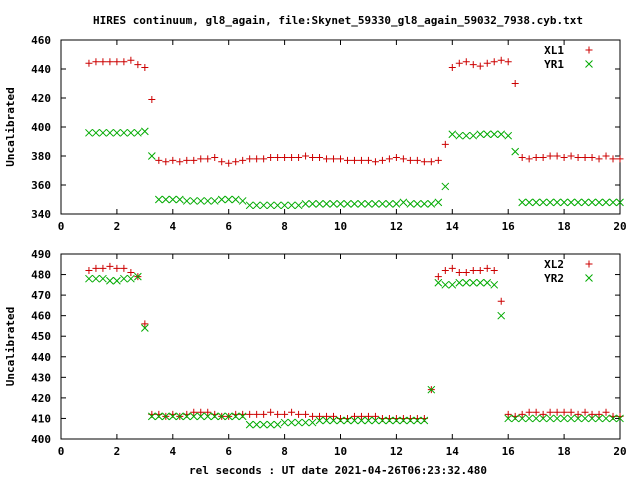 This screenshot has height=485, width=640. What do you see at coordinates (41, 214) in the screenshot?
I see `y-tick-label: 340` at bounding box center [41, 214].